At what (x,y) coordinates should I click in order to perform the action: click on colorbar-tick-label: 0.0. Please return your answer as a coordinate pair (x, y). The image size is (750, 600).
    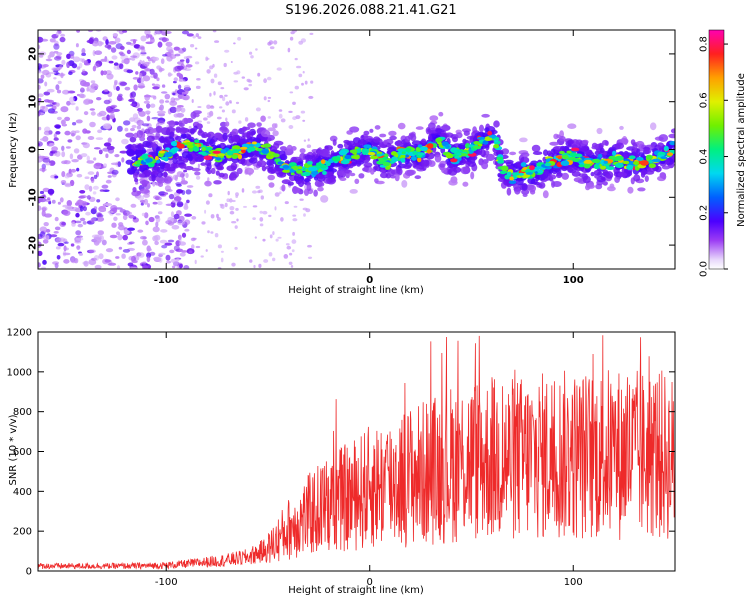
    Looking at the image, I should click on (704, 269).